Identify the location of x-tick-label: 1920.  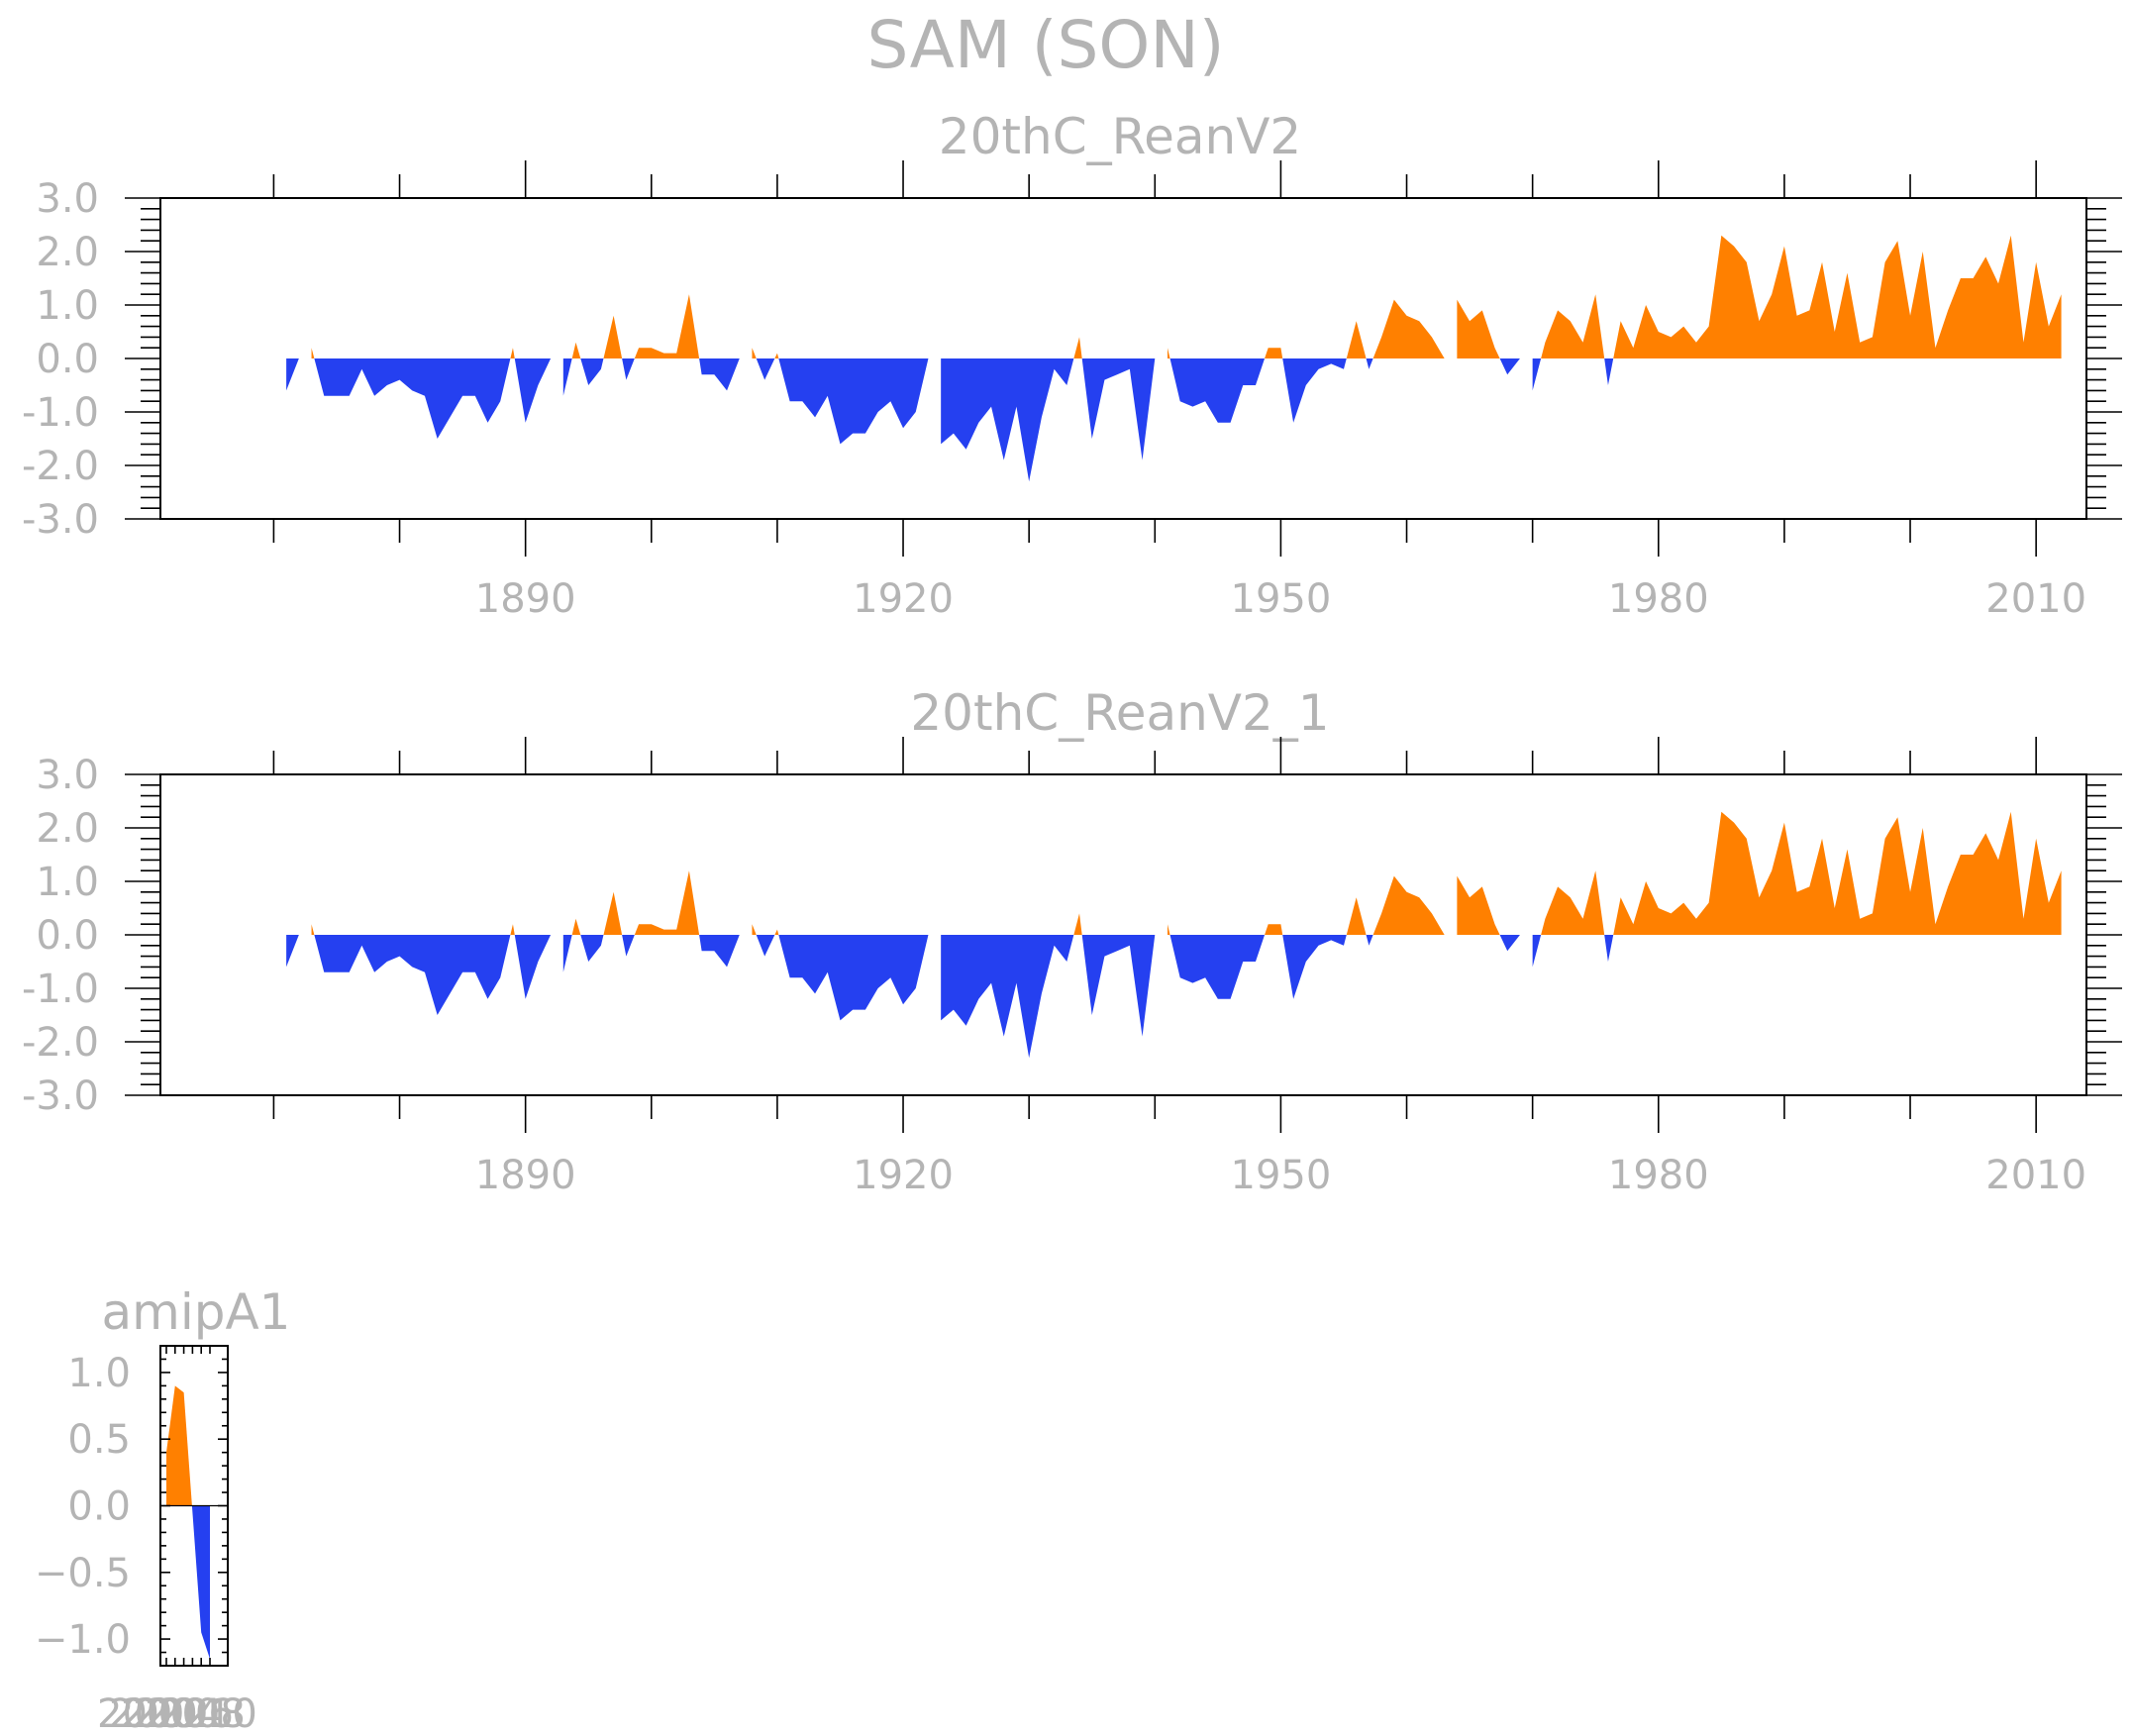
(903, 599).